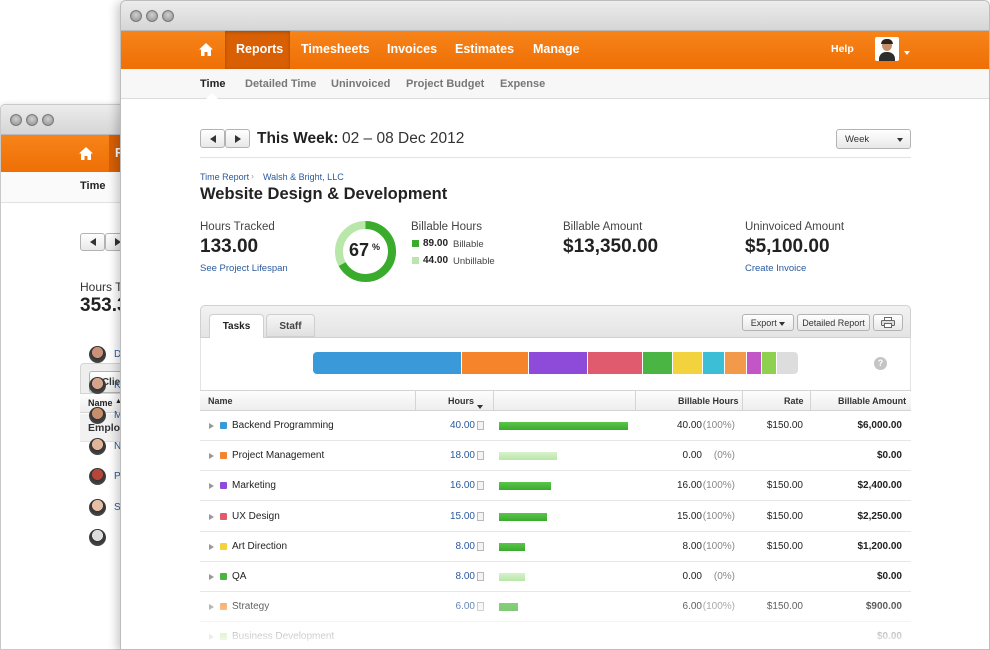  I want to click on task-hours: 6.00, so click(465, 607).